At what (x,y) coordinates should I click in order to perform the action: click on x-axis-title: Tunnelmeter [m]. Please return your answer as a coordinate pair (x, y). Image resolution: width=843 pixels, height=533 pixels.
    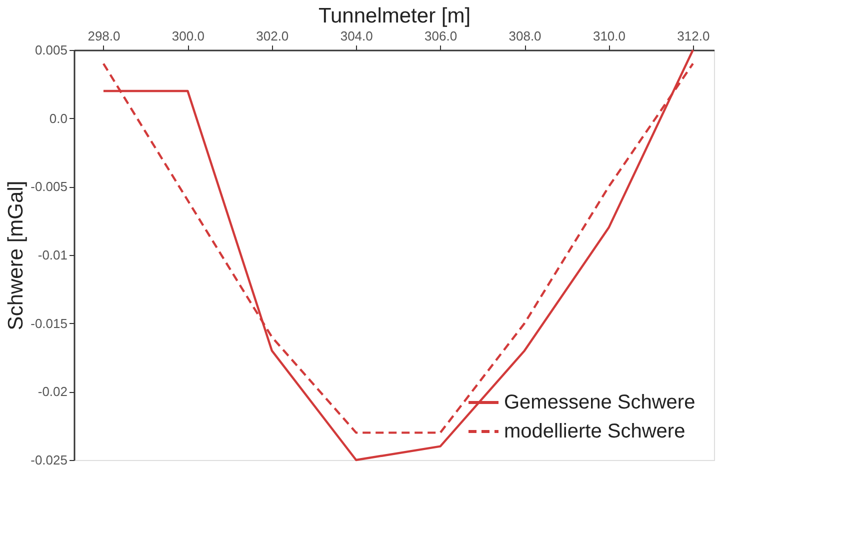
    Looking at the image, I should click on (394, 16).